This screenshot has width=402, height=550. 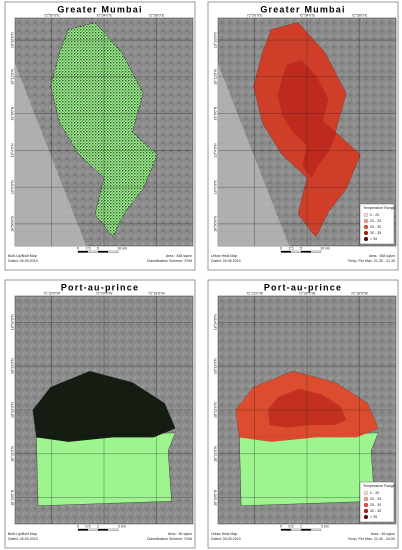 I want to click on map-info: Temp. Per Max: 22.40 - 34.90, so click(x=371, y=539).